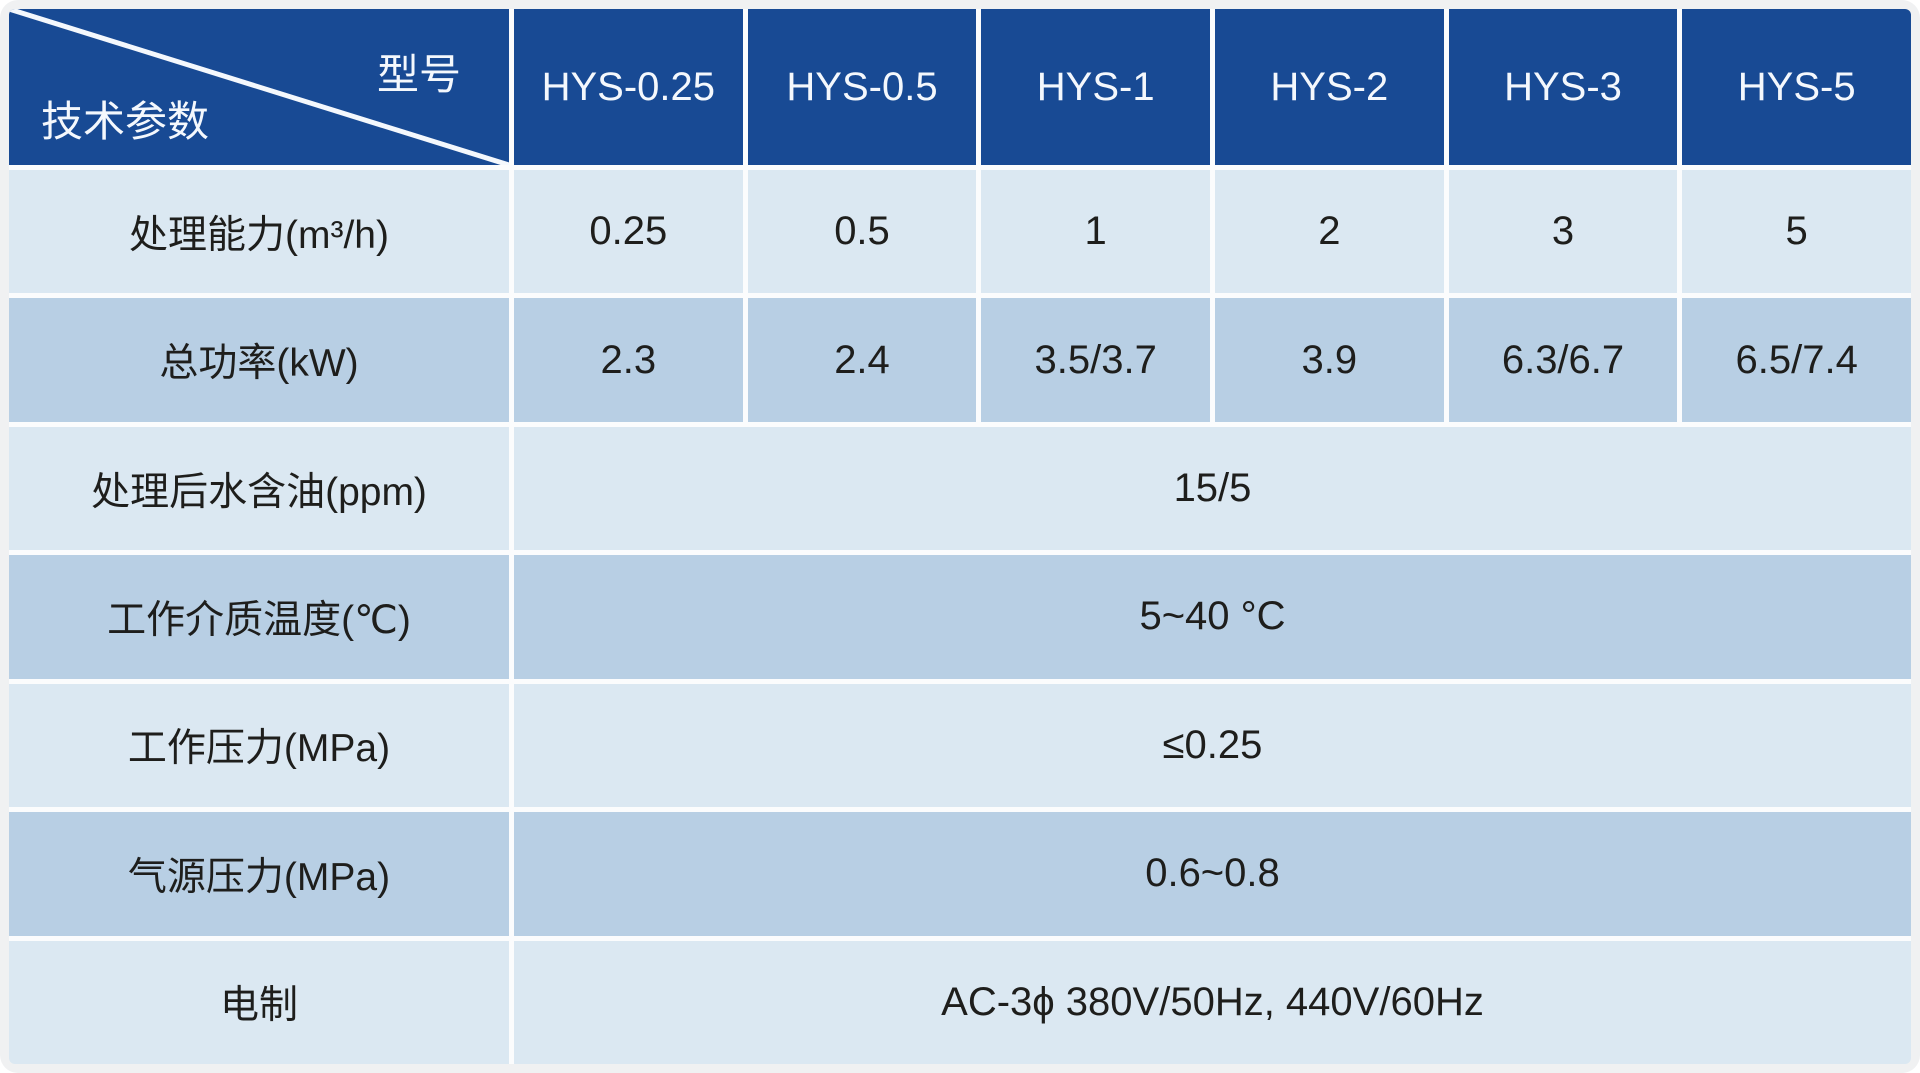 This screenshot has width=1920, height=1073. What do you see at coordinates (1212, 874) in the screenshot?
I see `cell-air-pressure-merged: 0.6~0.8` at bounding box center [1212, 874].